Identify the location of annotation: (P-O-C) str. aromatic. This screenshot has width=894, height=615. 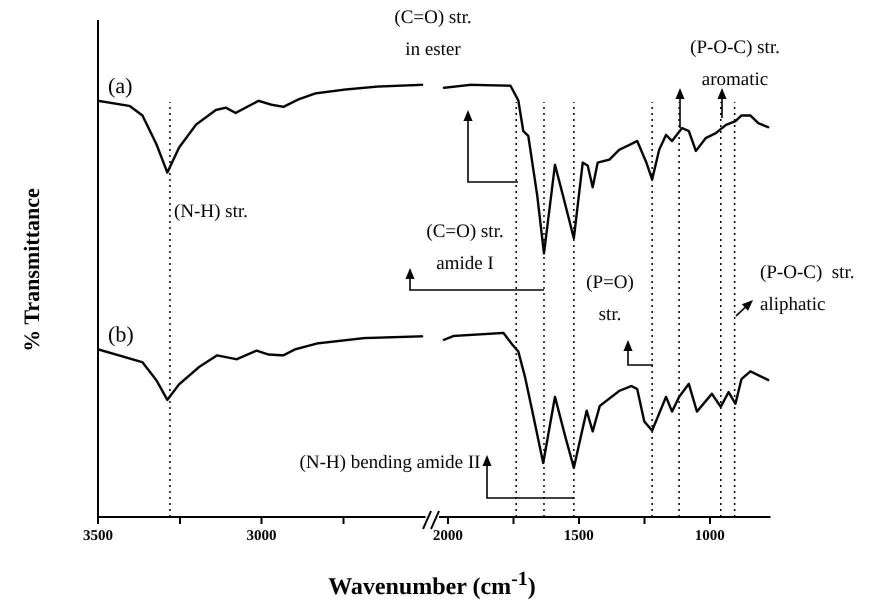
(735, 63).